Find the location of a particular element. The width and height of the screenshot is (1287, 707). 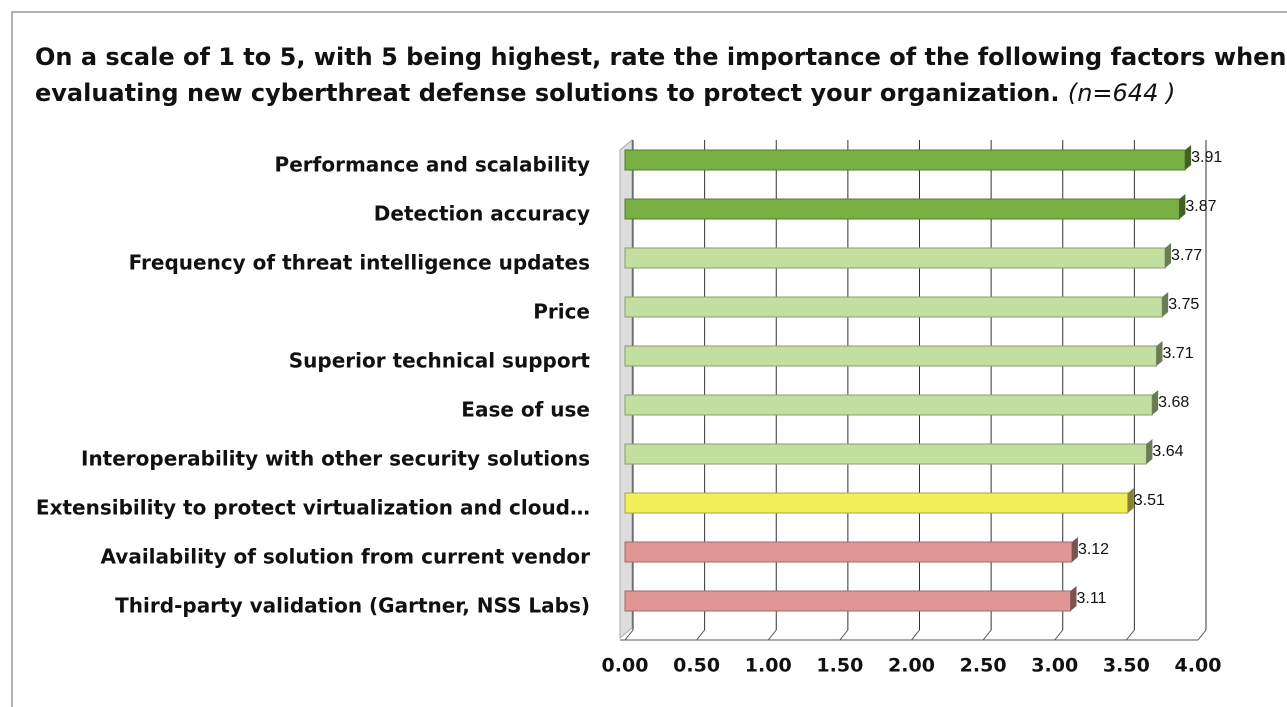

value-label: 3.12 is located at coordinates (1093, 549).